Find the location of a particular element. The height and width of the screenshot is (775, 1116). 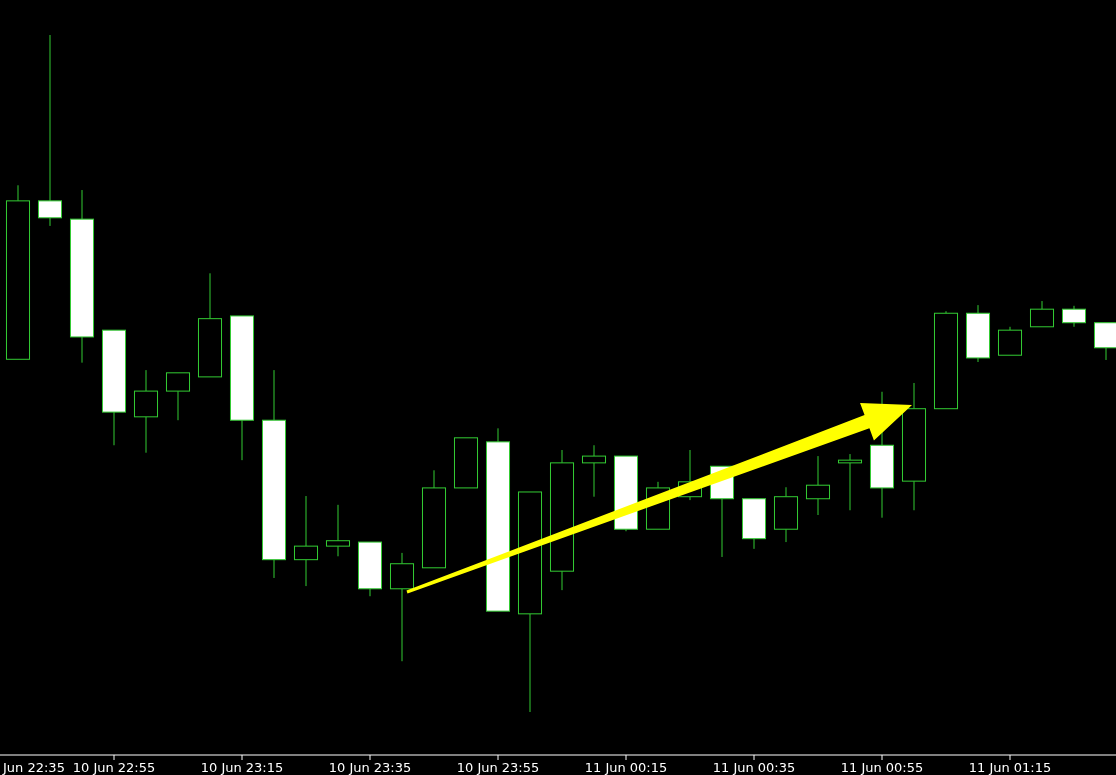

text: Jun 22:35 is located at coordinates (33, 767).